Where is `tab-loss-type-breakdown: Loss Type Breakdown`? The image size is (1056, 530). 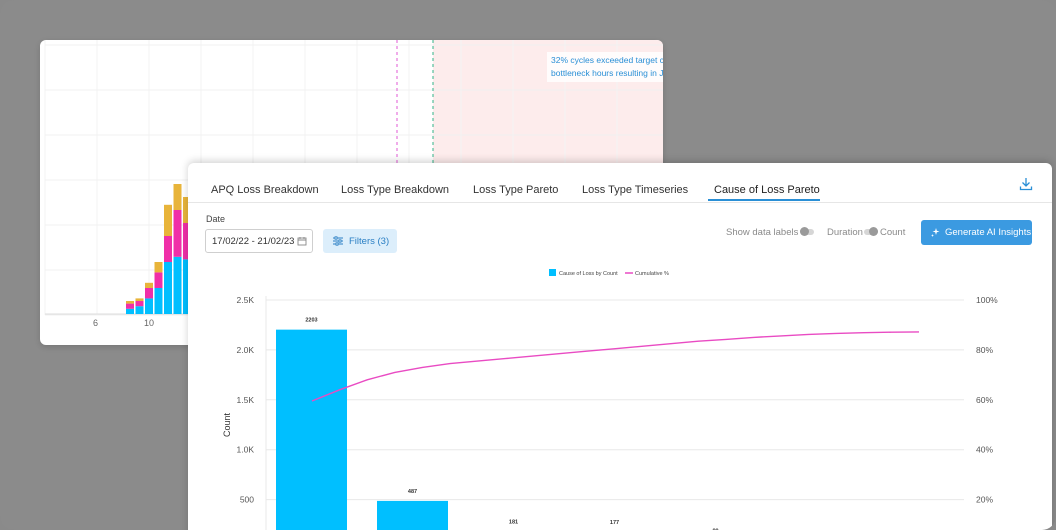 tab-loss-type-breakdown: Loss Type Breakdown is located at coordinates (395, 190).